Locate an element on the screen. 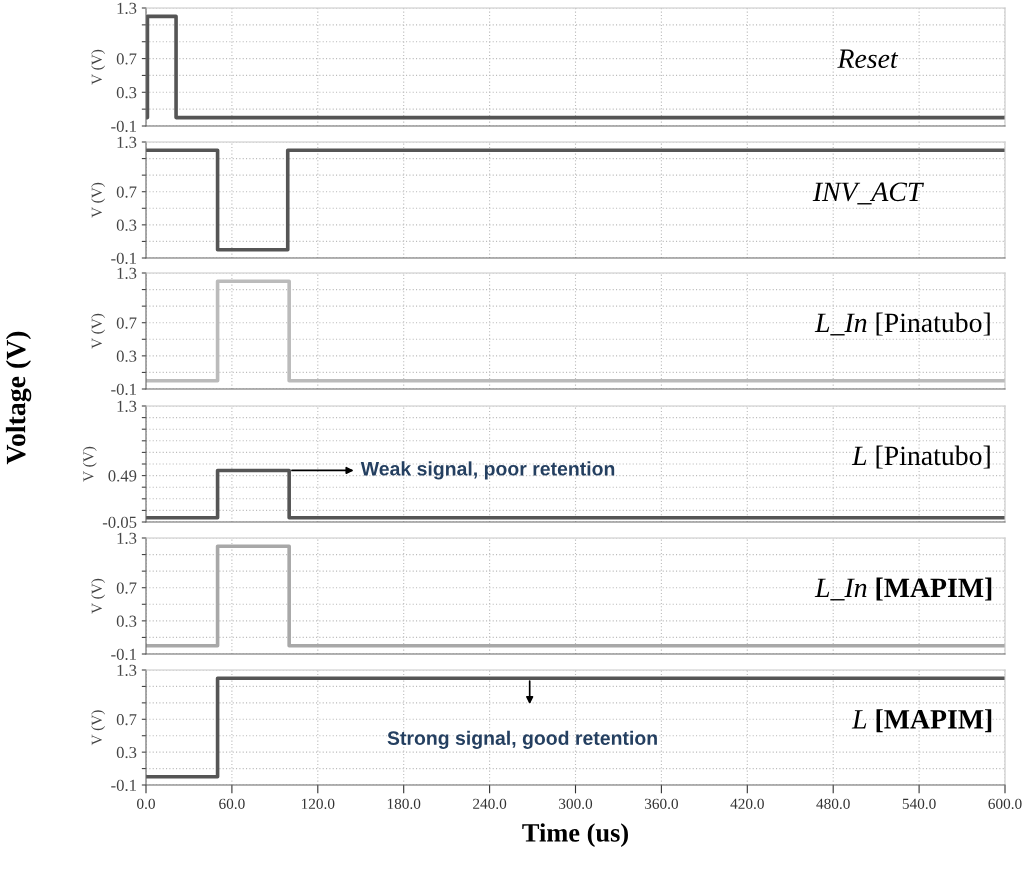 The height and width of the screenshot is (883, 1030). text: Reset is located at coordinates (868, 59).